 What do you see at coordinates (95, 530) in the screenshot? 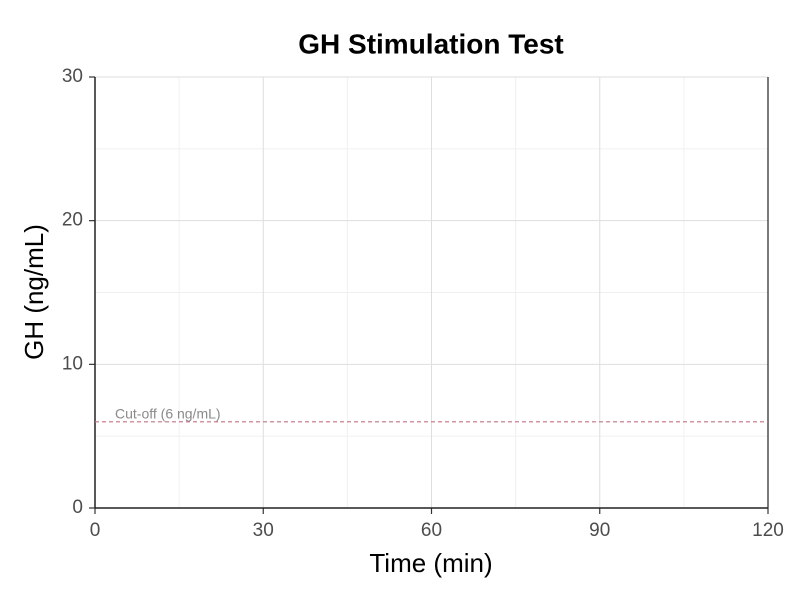
I see `x-tick-label: 0` at bounding box center [95, 530].